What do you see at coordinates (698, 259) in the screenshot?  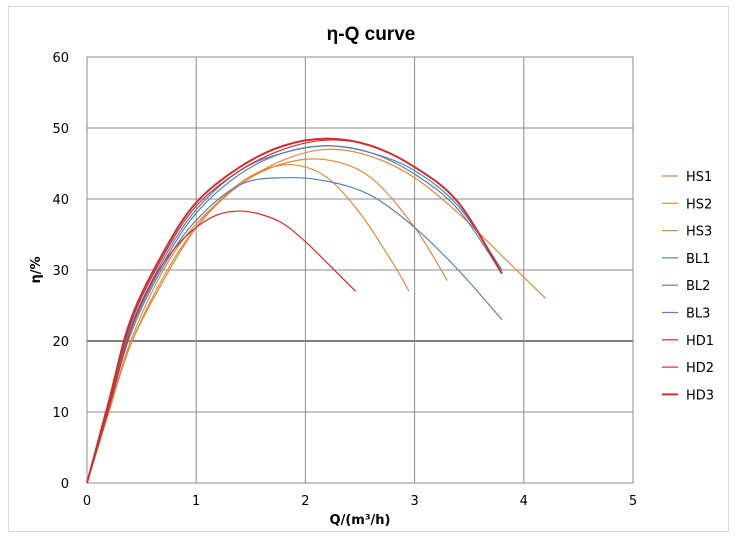 I see `legend-label-bl1: BL1` at bounding box center [698, 259].